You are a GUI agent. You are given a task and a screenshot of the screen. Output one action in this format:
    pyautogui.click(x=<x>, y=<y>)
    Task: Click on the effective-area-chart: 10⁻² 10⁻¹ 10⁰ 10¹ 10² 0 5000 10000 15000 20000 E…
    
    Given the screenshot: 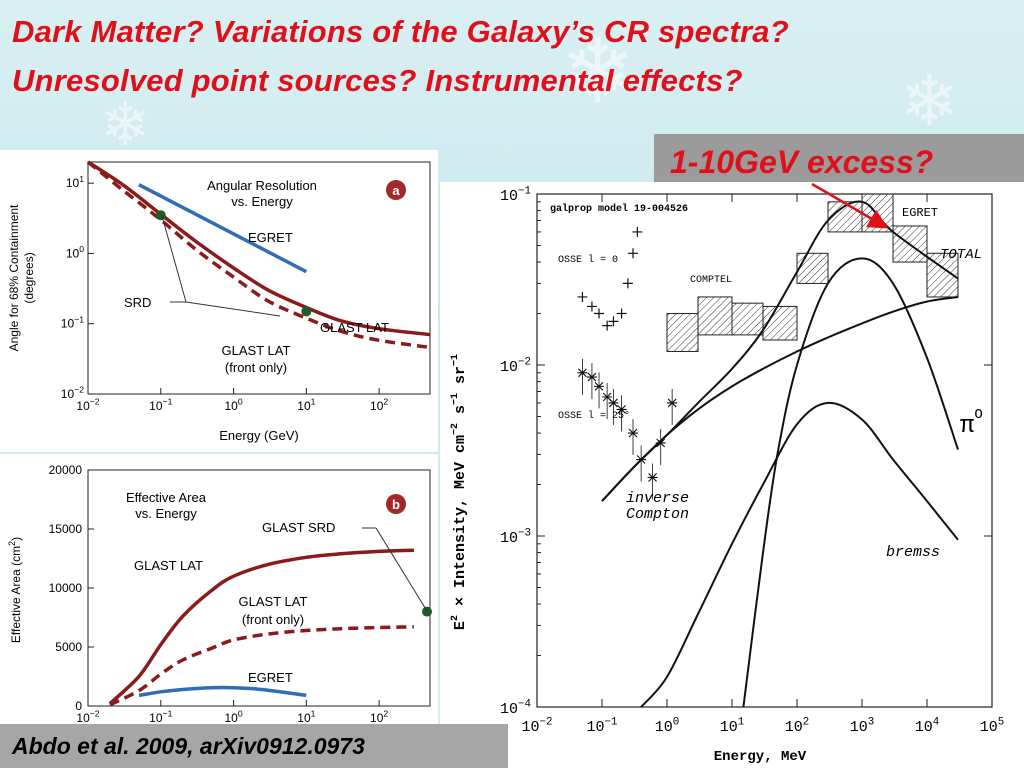 What is the action you would take?
    pyautogui.click(x=219, y=594)
    